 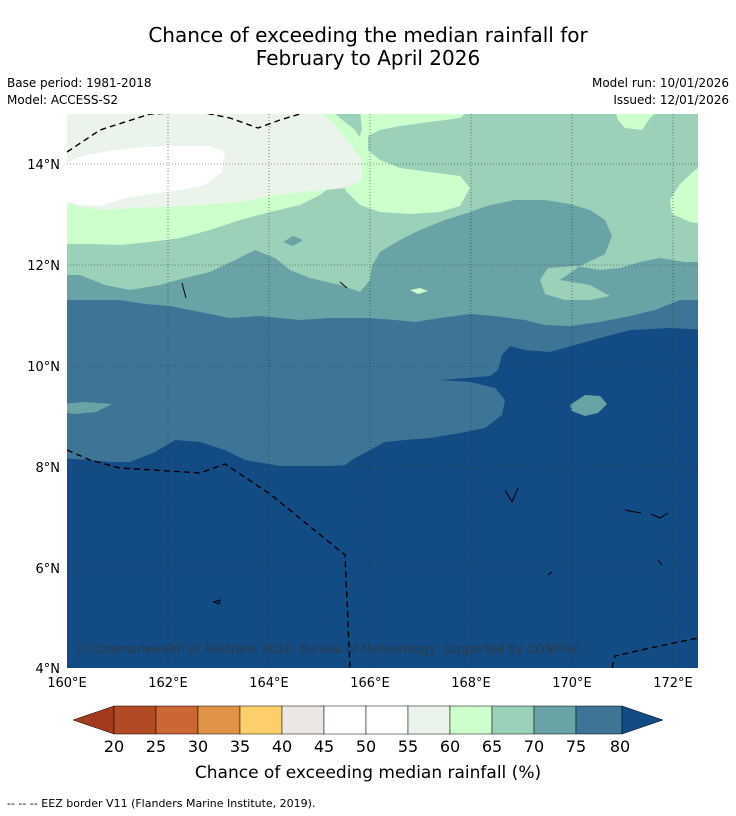 What do you see at coordinates (368, 58) in the screenshot?
I see `chart-title-line2: February to April 2026` at bounding box center [368, 58].